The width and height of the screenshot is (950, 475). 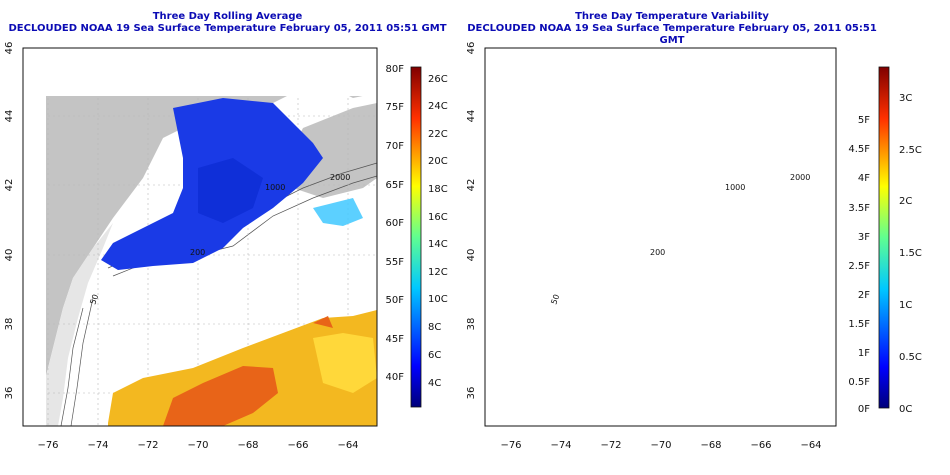 I want to click on right-colorbar-f-label: 3F, so click(x=864, y=237).